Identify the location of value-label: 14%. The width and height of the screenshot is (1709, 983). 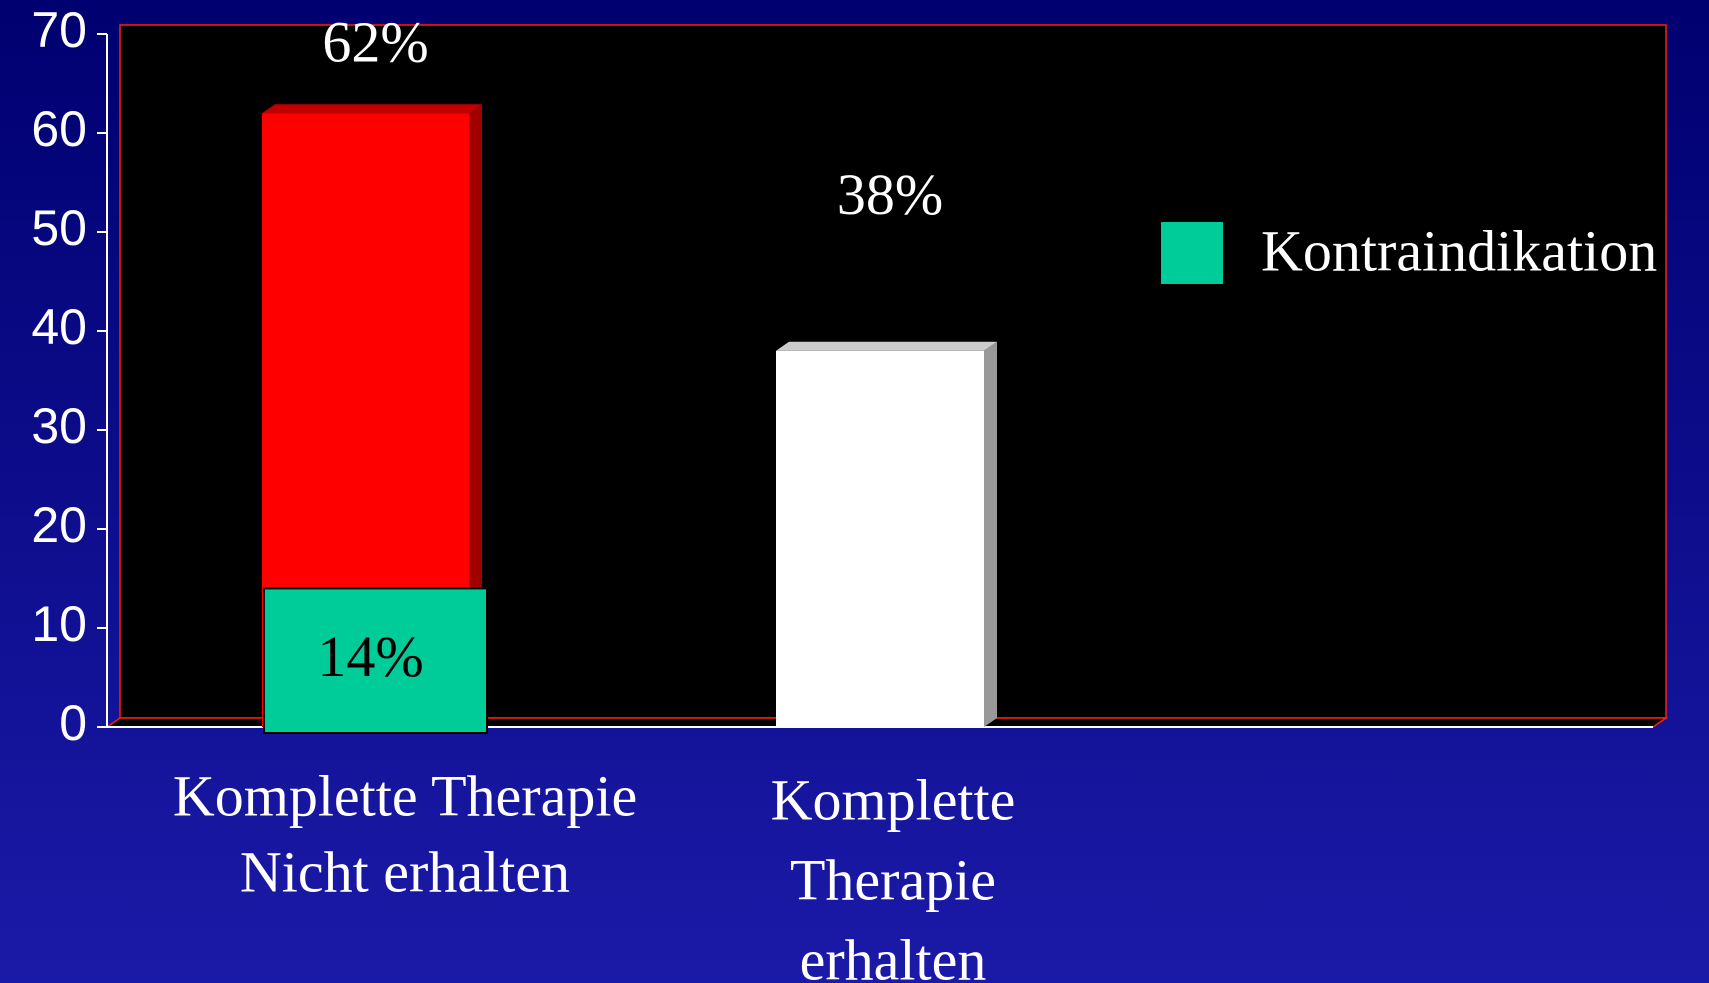
(370, 656).